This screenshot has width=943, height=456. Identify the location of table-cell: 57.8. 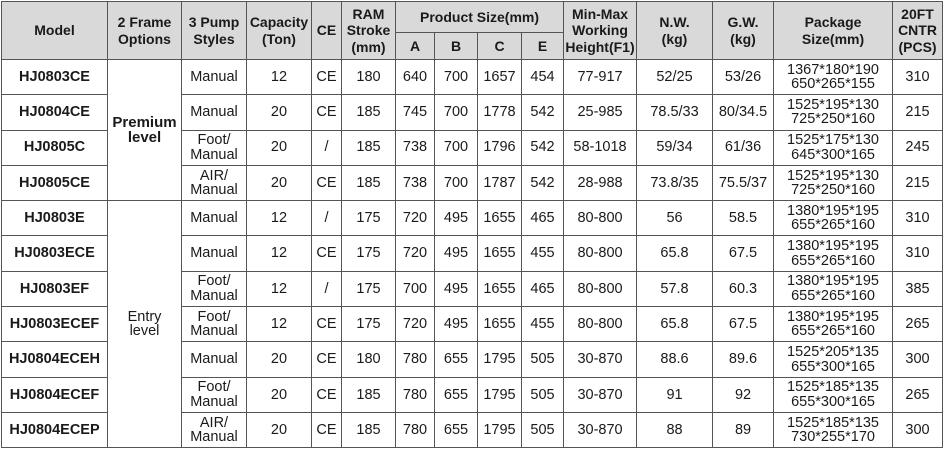
(675, 289).